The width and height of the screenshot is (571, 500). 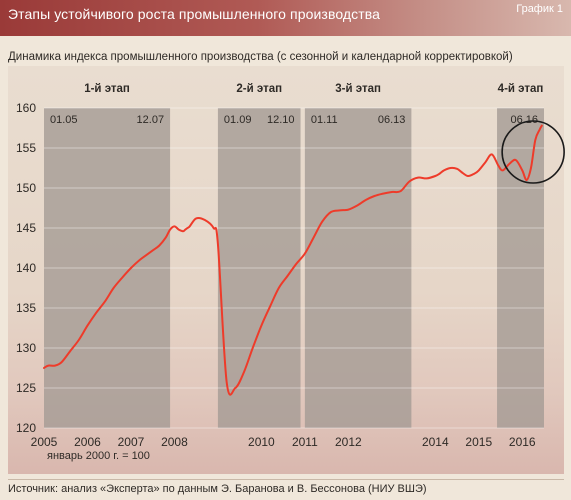 What do you see at coordinates (131, 442) in the screenshot?
I see `x-tick-label: 2007` at bounding box center [131, 442].